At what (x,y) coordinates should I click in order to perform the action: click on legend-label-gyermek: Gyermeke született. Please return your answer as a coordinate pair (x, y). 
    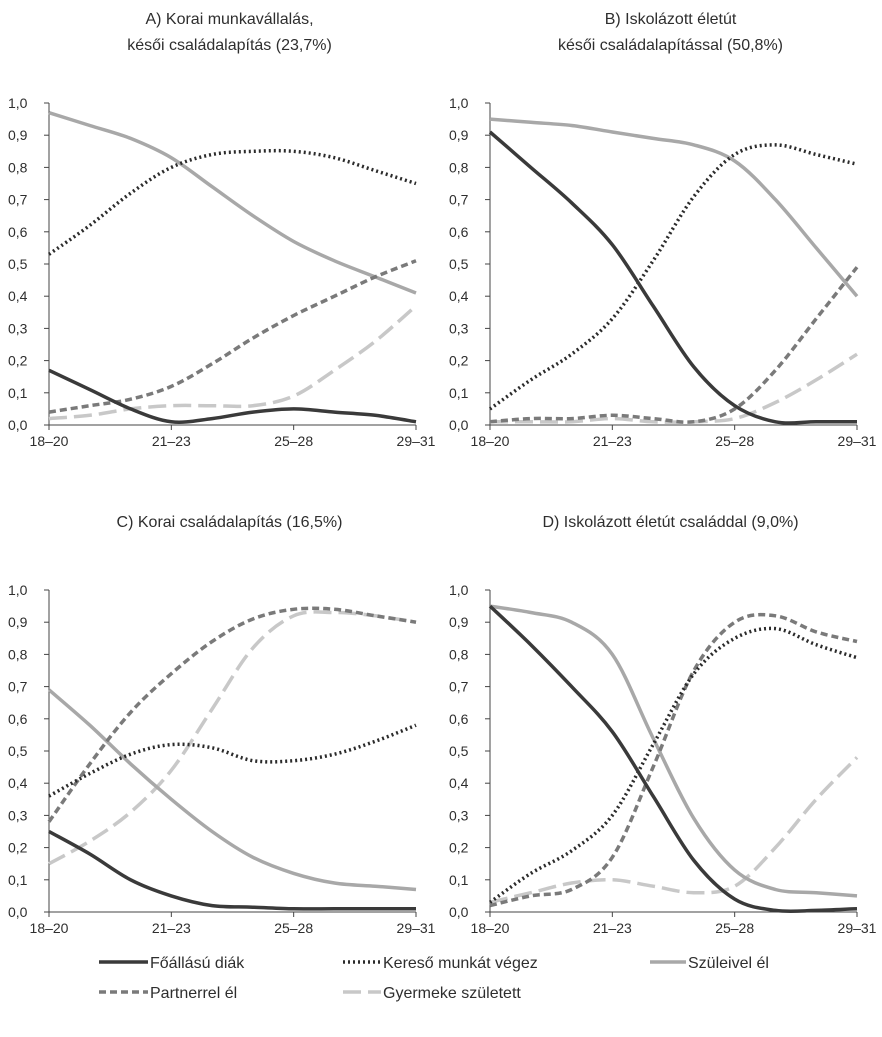
    Looking at the image, I should click on (452, 993).